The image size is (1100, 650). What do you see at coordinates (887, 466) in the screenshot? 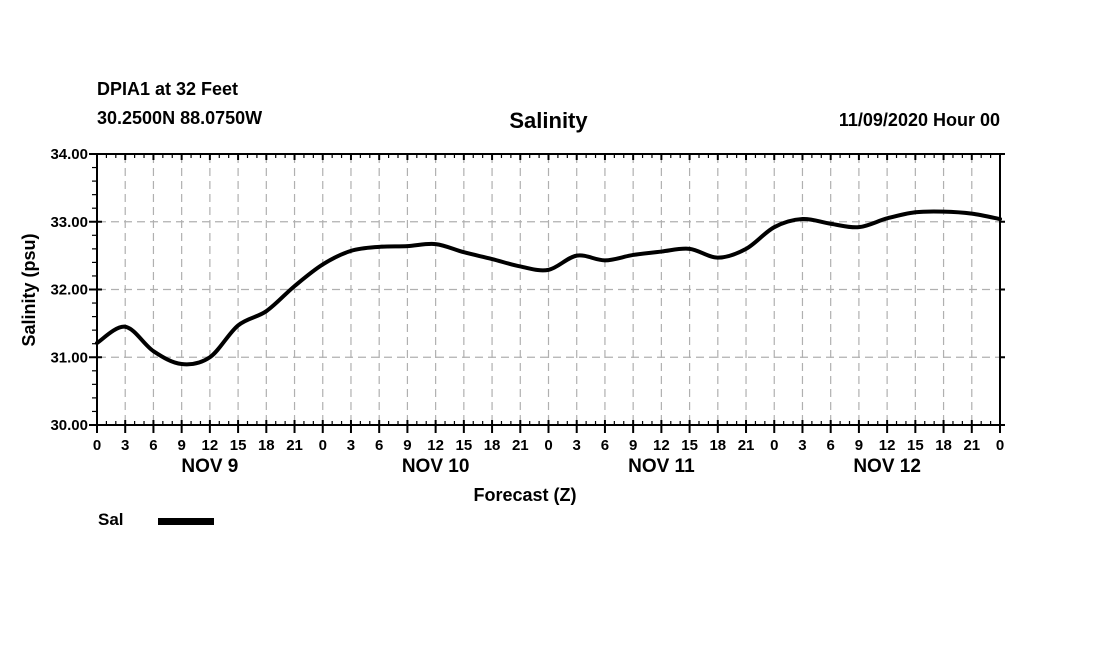
I see `day-label: NOV 12` at bounding box center [887, 466].